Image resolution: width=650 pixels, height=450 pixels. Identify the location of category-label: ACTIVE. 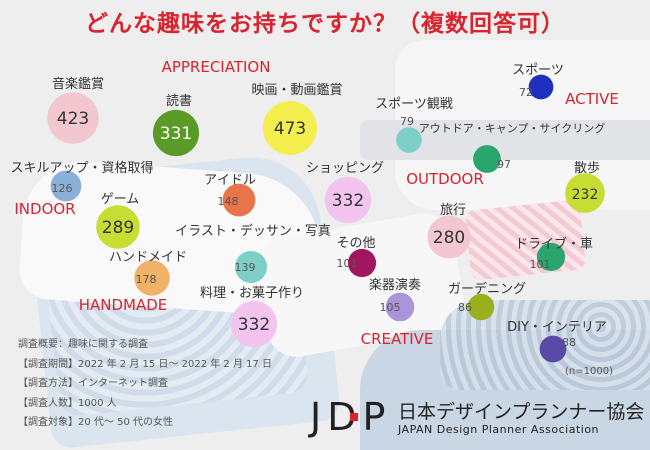
(592, 99).